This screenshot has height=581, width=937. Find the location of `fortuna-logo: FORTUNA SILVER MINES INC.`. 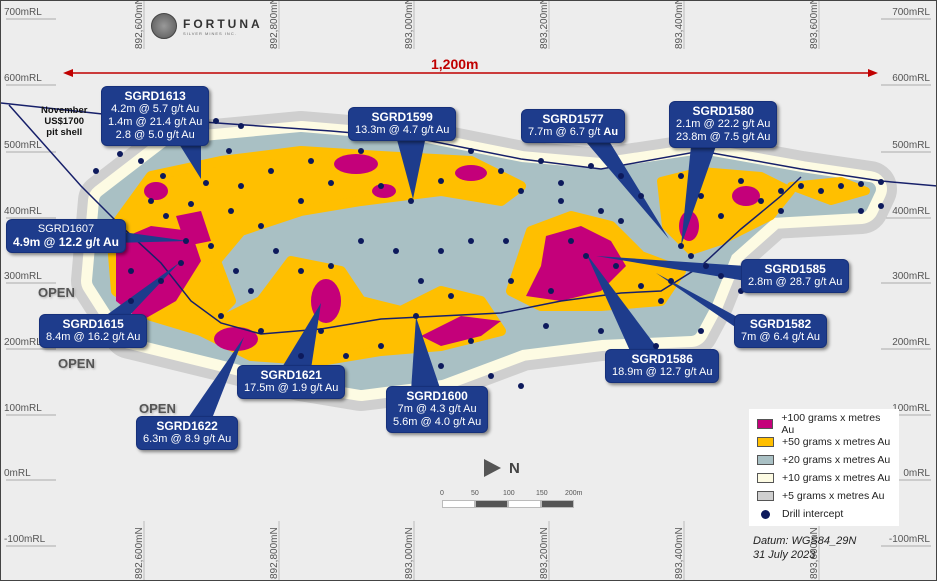

fortuna-logo: FORTUNA SILVER MINES INC. is located at coordinates (207, 26).